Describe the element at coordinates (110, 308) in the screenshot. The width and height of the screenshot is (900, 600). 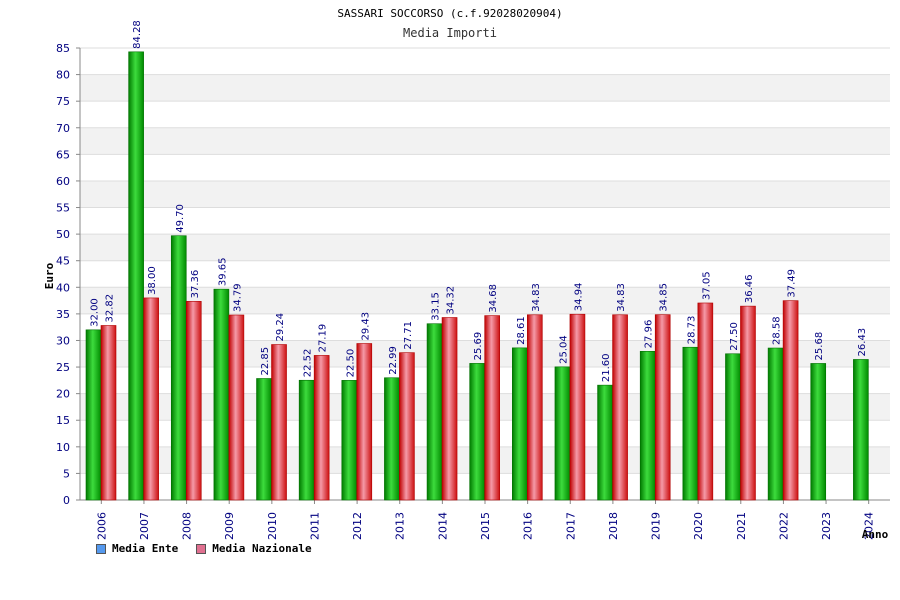
I see `data-label-media-nazionale: 32.82` at that location.